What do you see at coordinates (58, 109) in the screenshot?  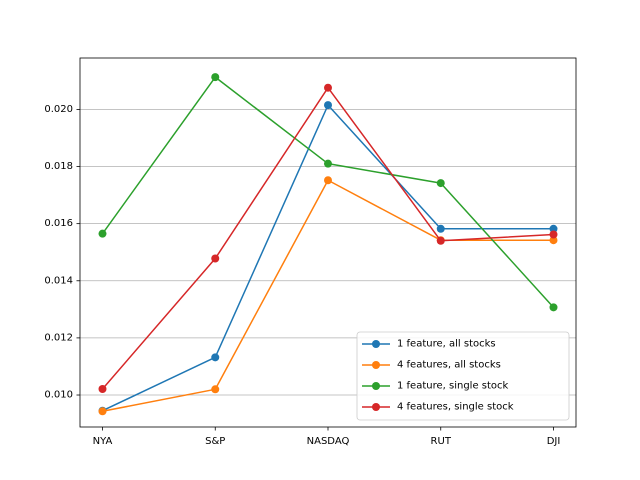 I see `y-tick-label: 0.020` at bounding box center [58, 109].